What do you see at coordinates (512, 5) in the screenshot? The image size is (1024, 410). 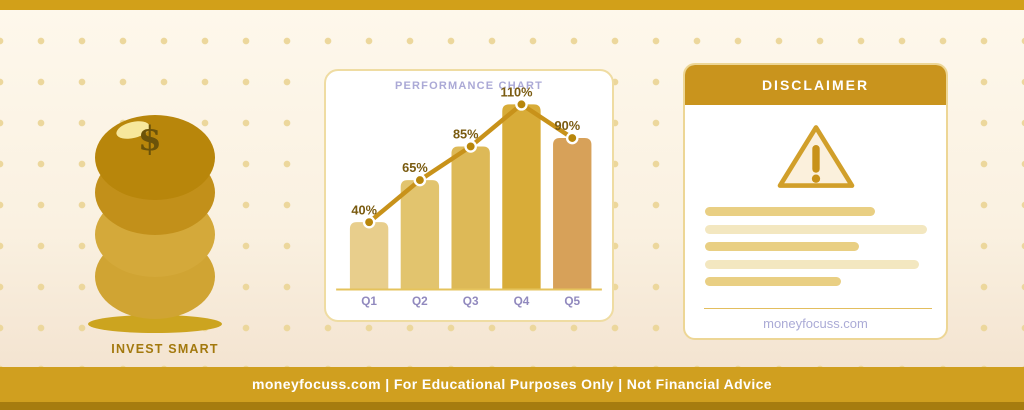 I see `top-accent-bar` at bounding box center [512, 5].